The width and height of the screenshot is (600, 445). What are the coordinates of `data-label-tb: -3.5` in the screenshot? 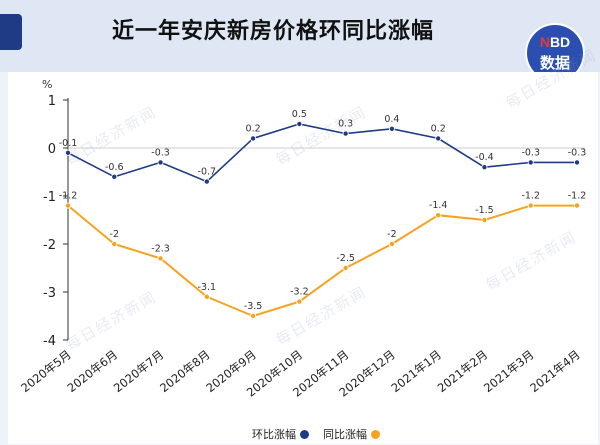 It's located at (253, 306).